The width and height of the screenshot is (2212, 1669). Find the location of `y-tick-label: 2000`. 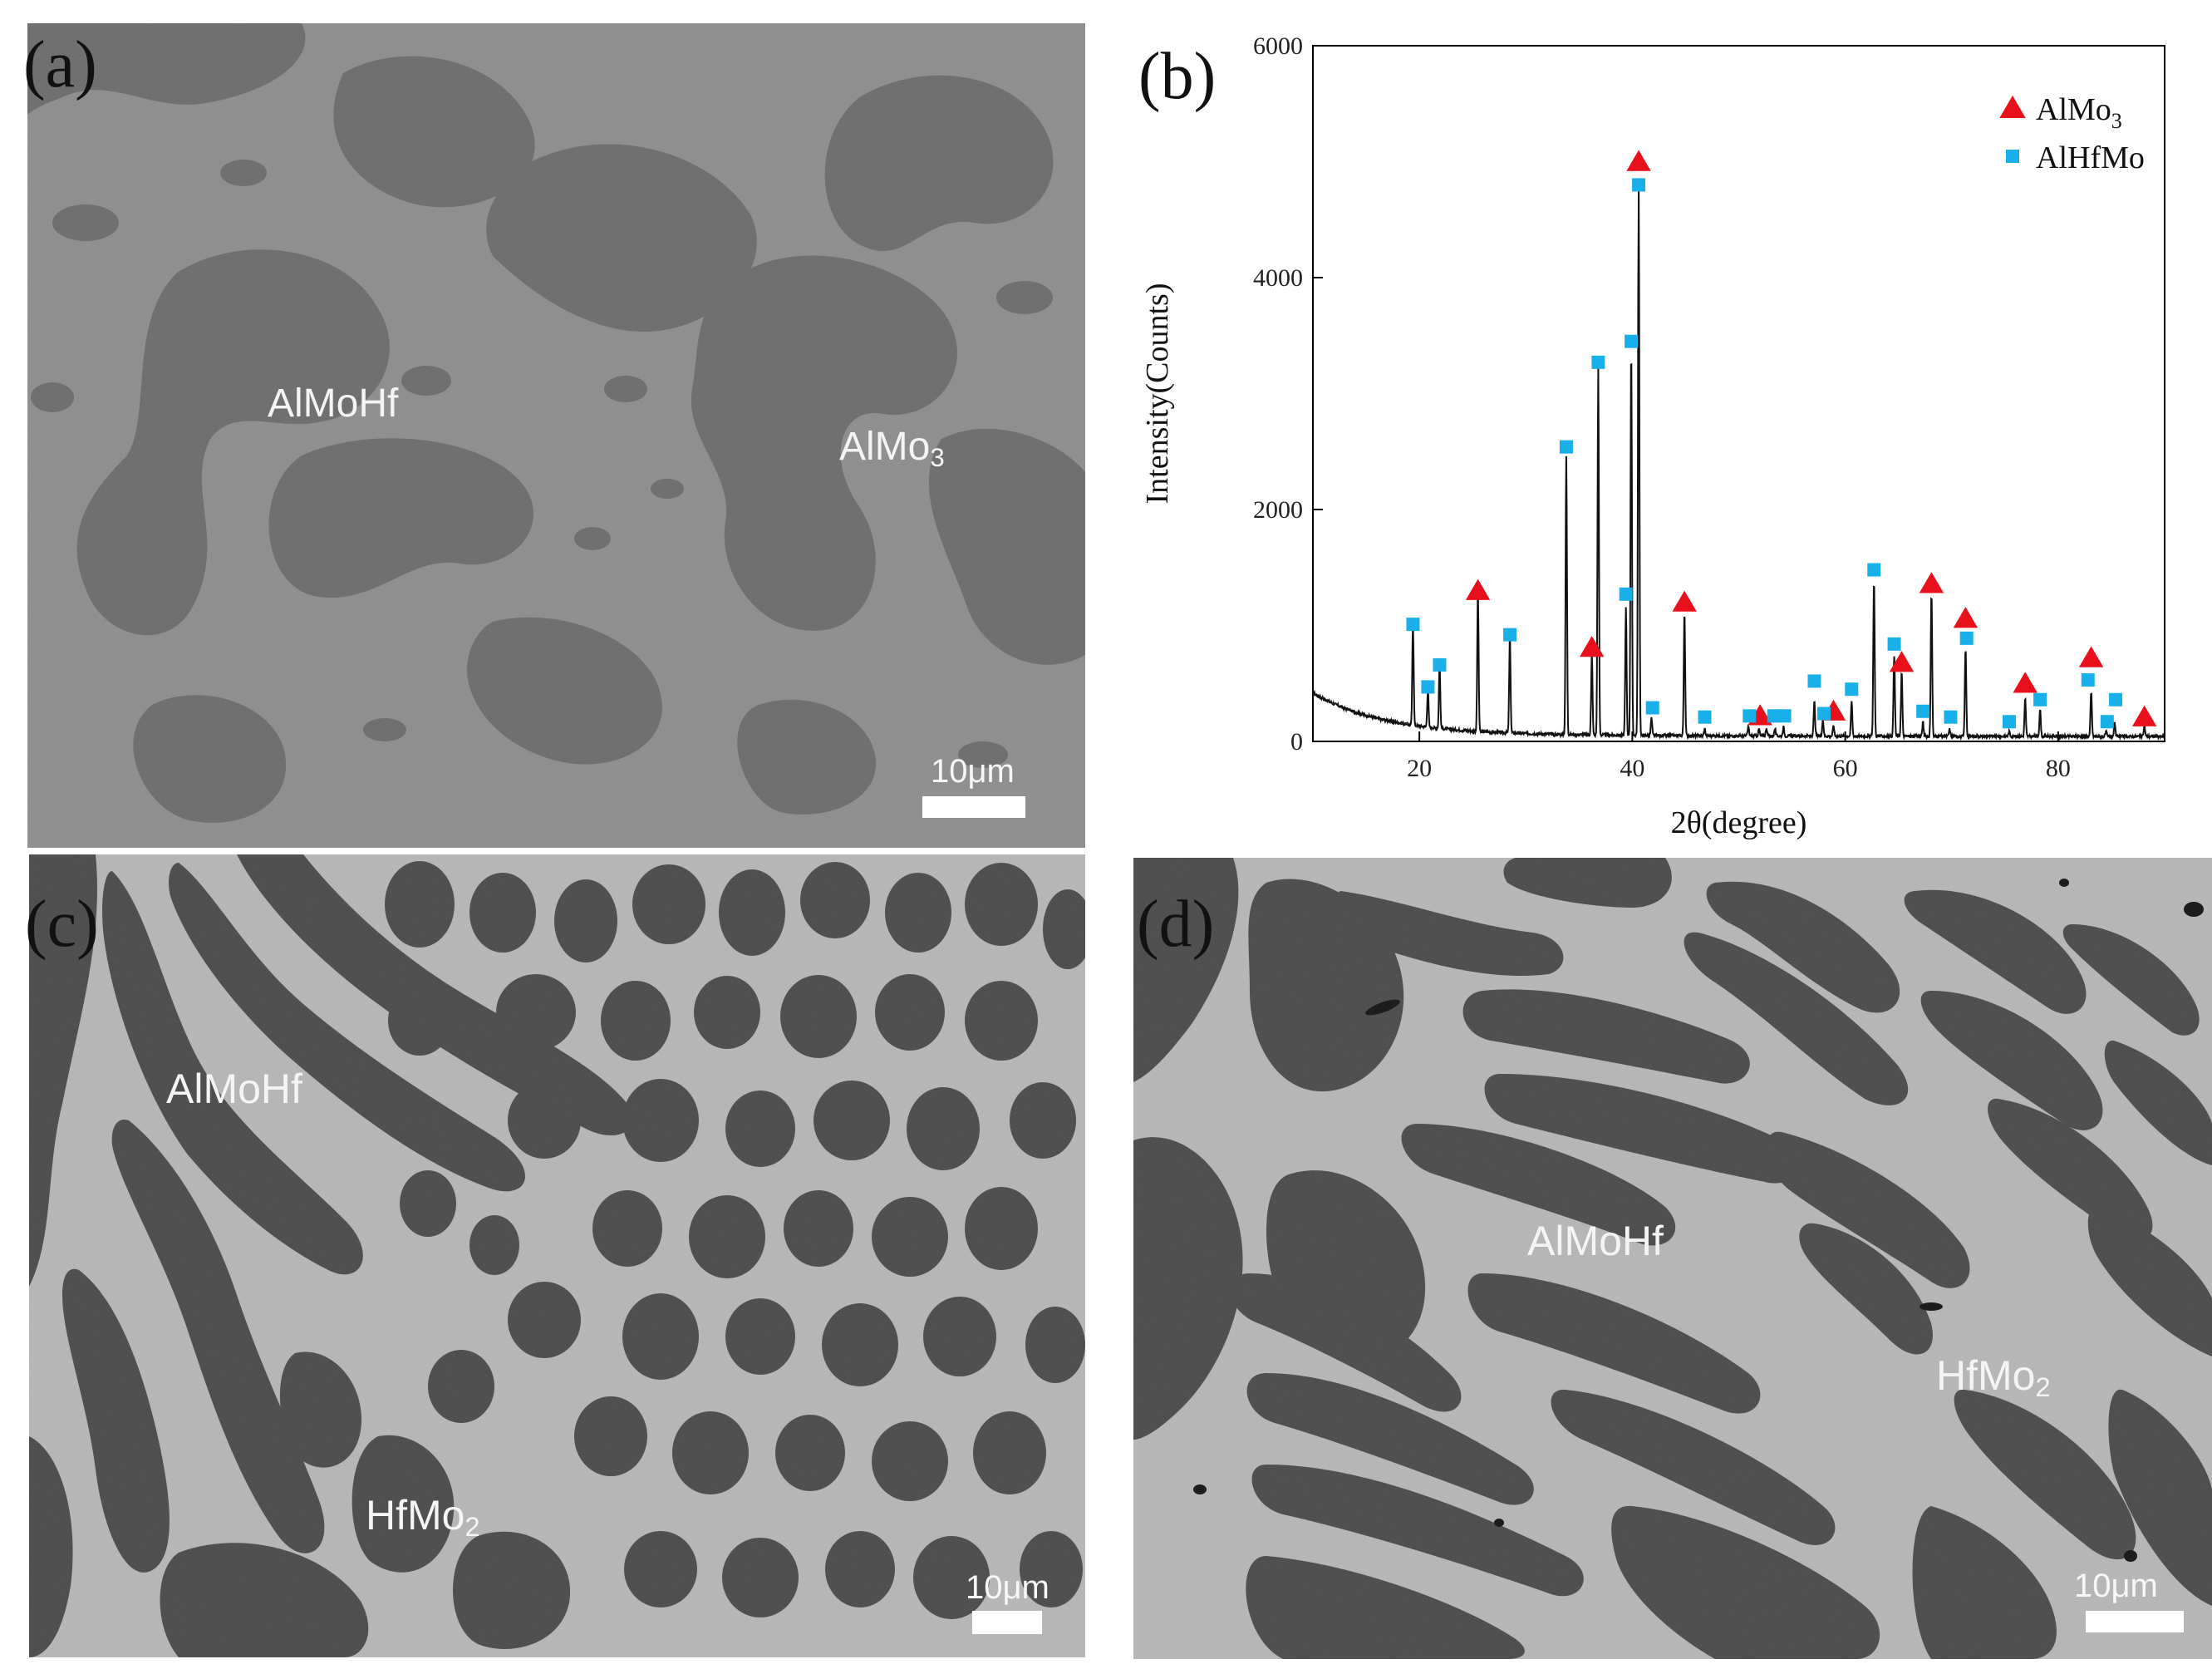

y-tick-label: 2000 is located at coordinates (1278, 510).